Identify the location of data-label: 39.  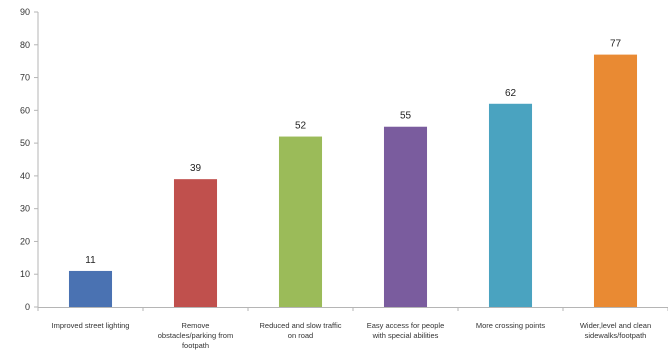
(196, 168).